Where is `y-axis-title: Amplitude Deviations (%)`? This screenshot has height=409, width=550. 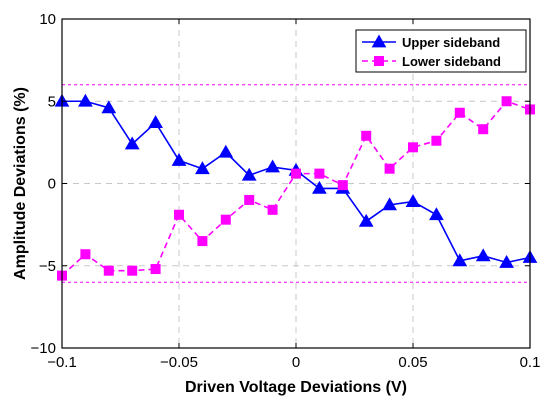
y-axis-title: Amplitude Deviations (%) is located at coordinates (20, 183).